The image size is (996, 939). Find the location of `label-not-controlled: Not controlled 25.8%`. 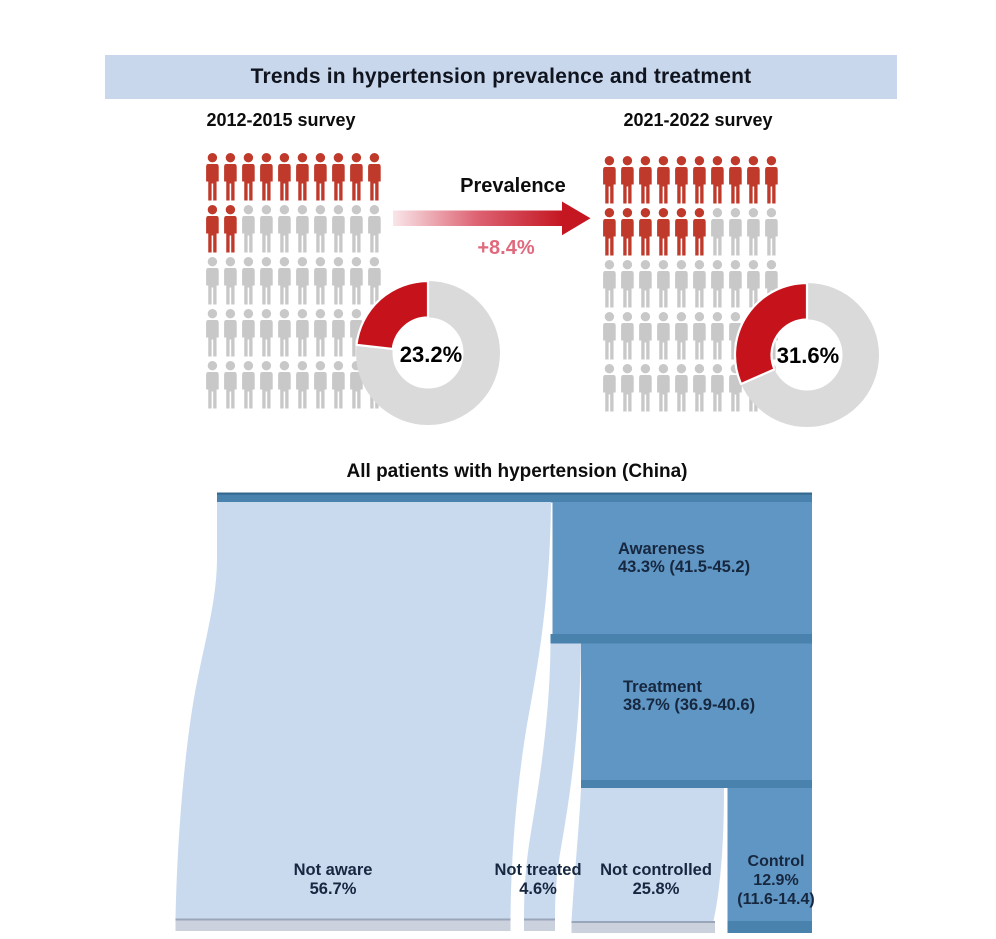

label-not-controlled: Not controlled 25.8% is located at coordinates (656, 879).